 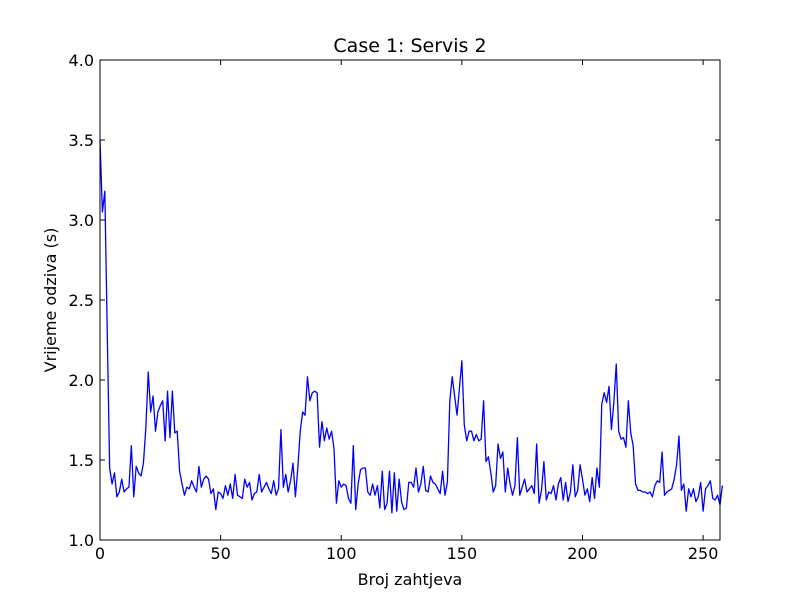 I want to click on x-tick-label: 100, so click(x=341, y=553).